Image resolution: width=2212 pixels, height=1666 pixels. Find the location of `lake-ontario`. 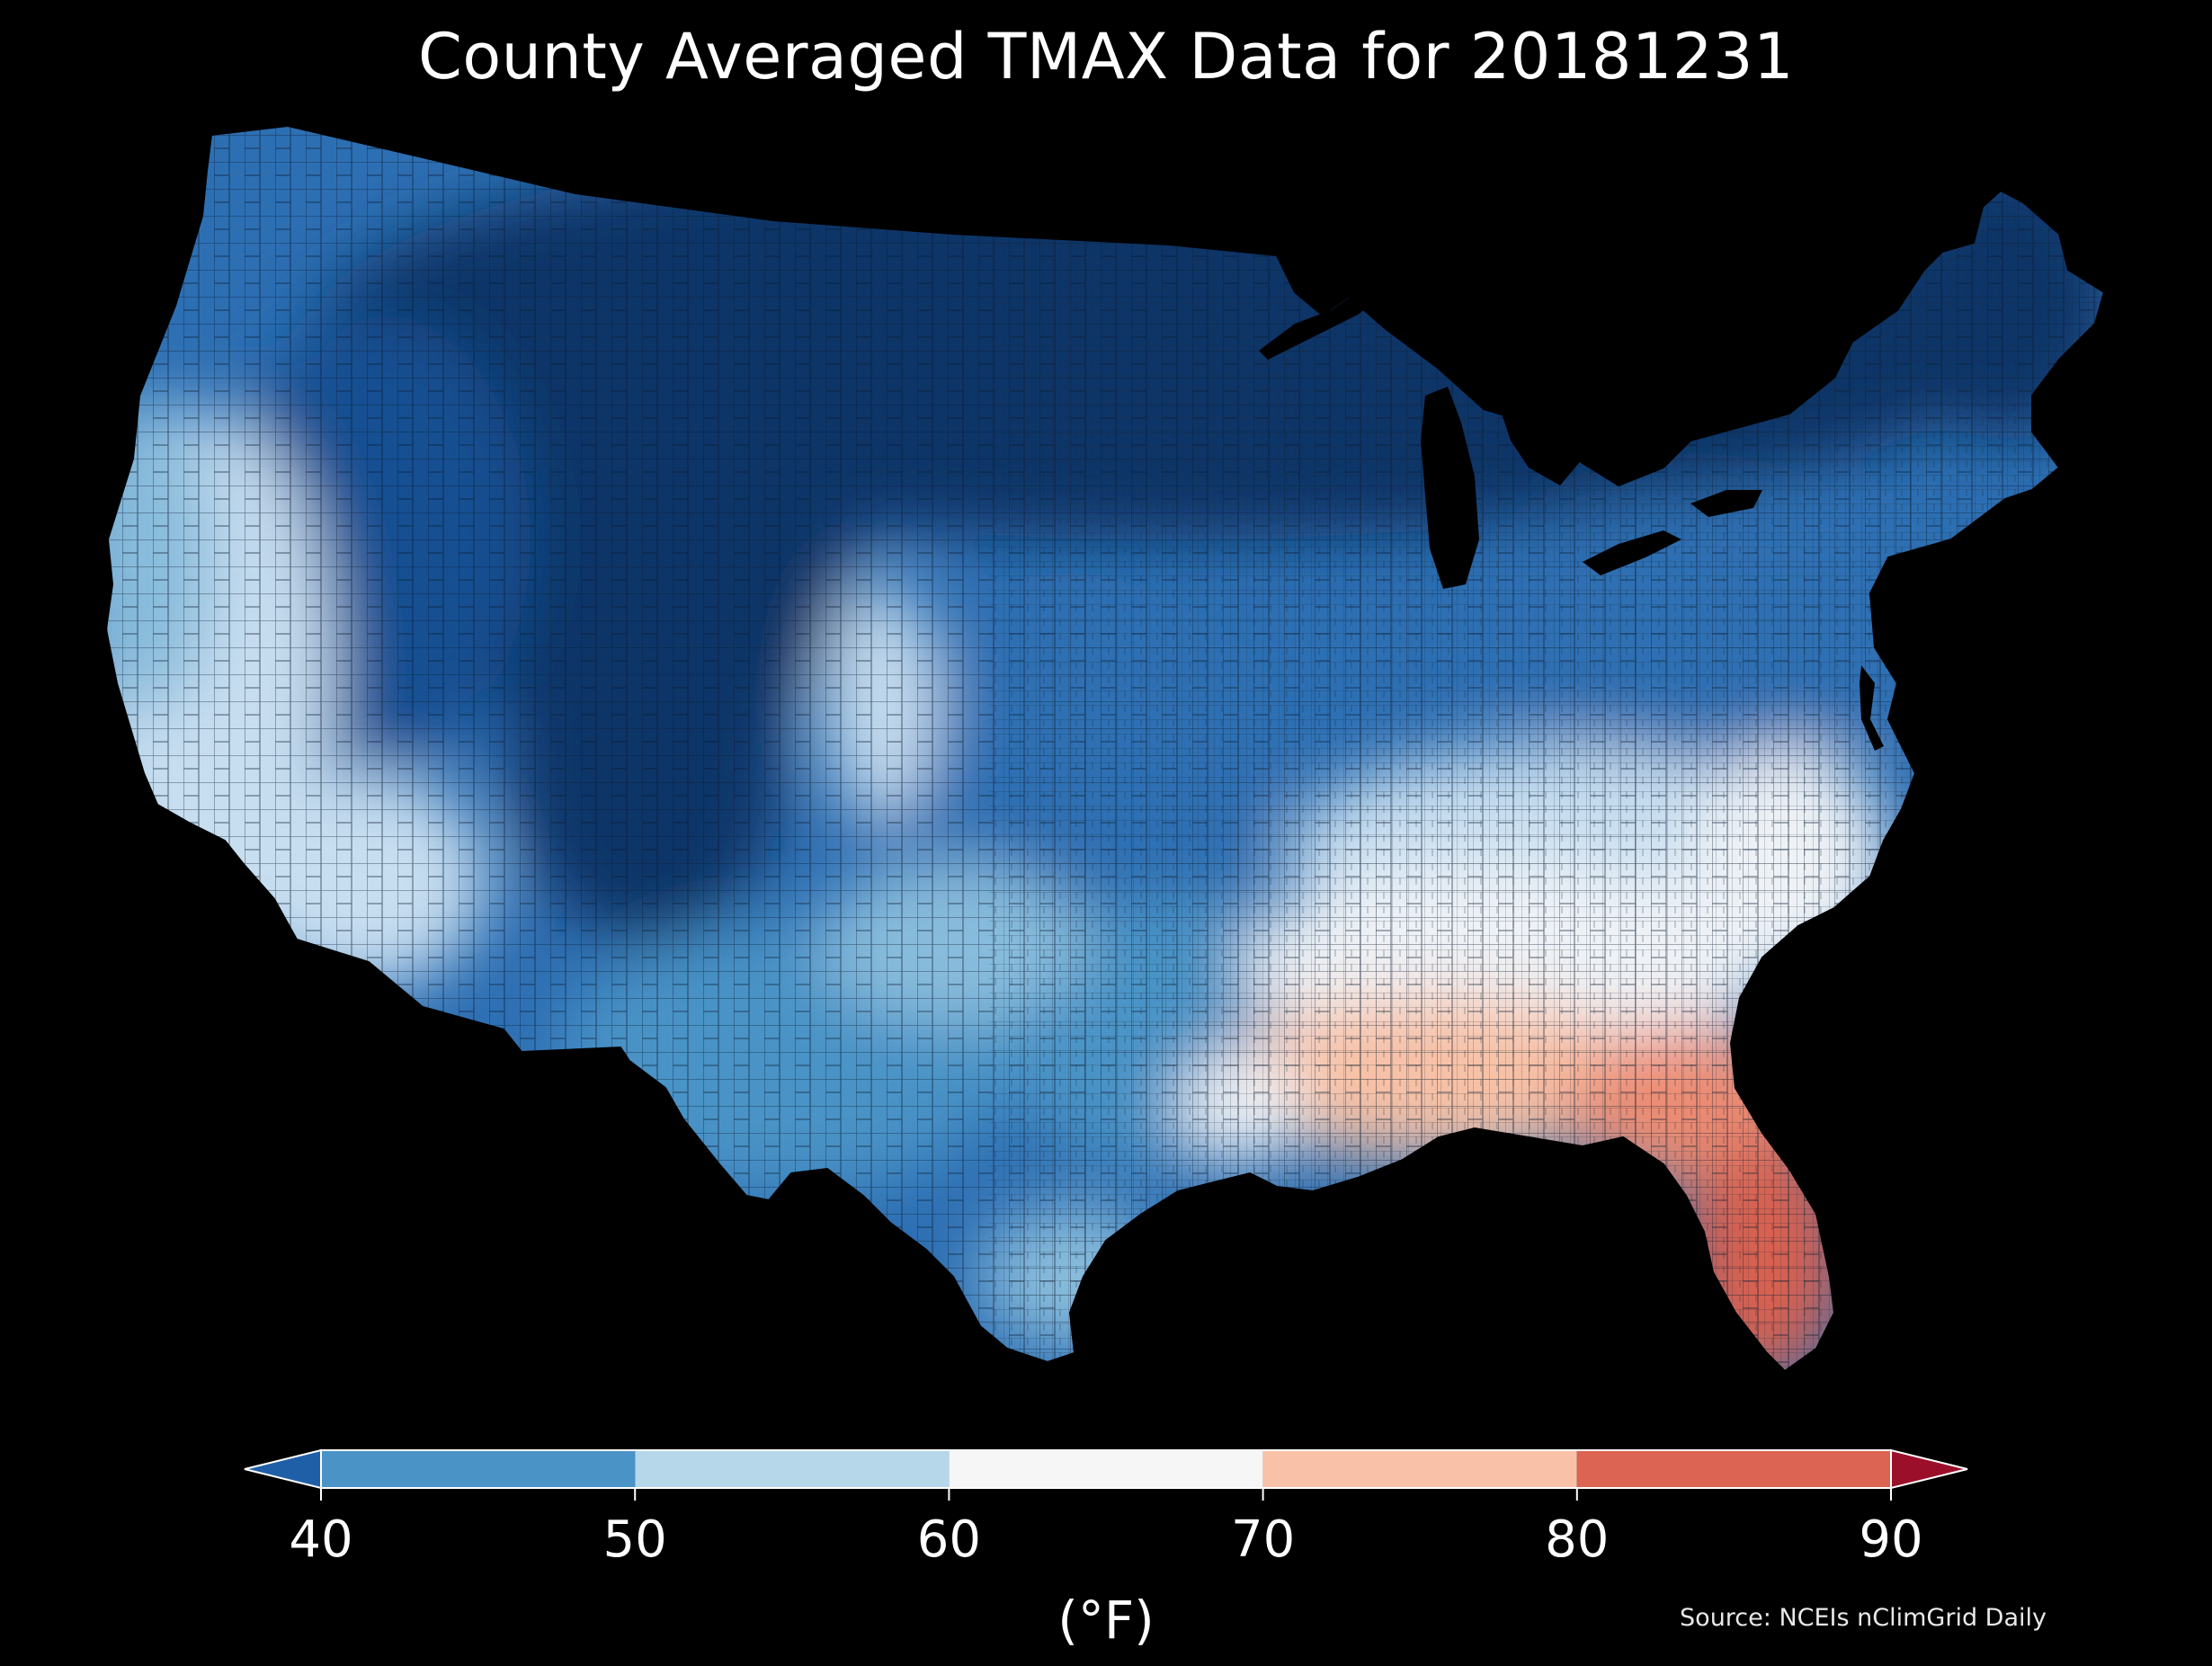

lake-ontario is located at coordinates (1726, 504).